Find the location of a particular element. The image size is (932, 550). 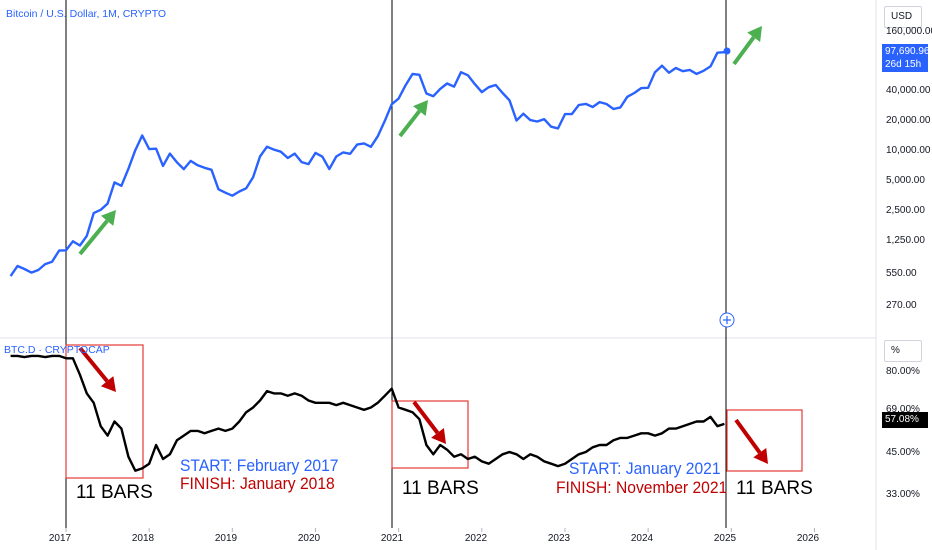

up-arrow-2017 is located at coordinates (97, 233).